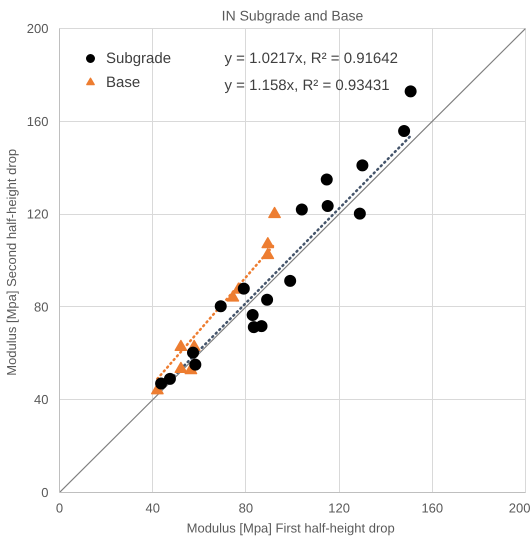 Image resolution: width=530 pixels, height=538 pixels. What do you see at coordinates (45, 492) in the screenshot?
I see `y-tick-label: 0` at bounding box center [45, 492].